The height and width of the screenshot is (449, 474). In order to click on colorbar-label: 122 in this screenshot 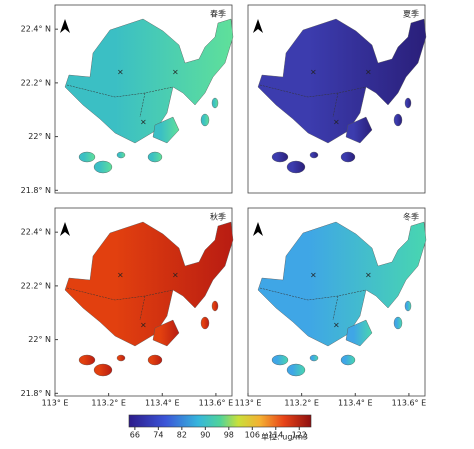, I will do `click(299, 435)`.